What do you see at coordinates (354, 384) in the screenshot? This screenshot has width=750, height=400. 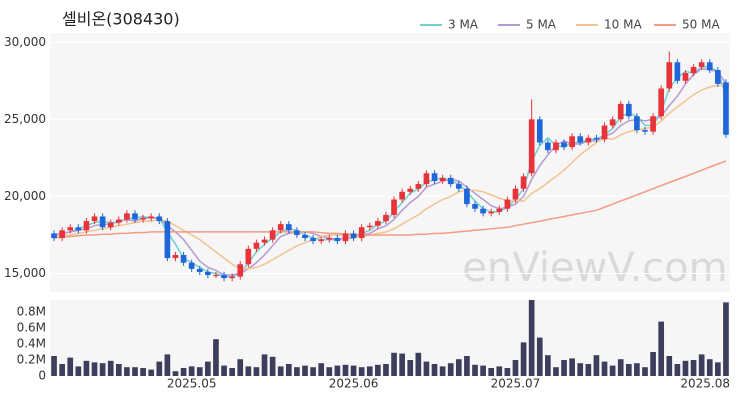 I see `x-tick-label: 2025.06` at bounding box center [354, 384].